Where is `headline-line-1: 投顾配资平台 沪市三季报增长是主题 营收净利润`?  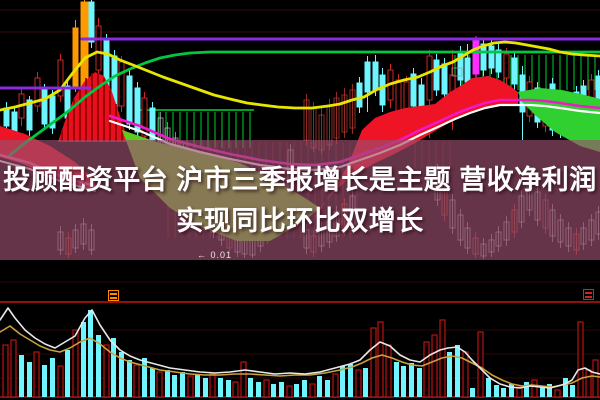 headline-line-1: 投顾配资平台 沪市三季报增长是主题 营收净利润 is located at coordinates (300, 179).